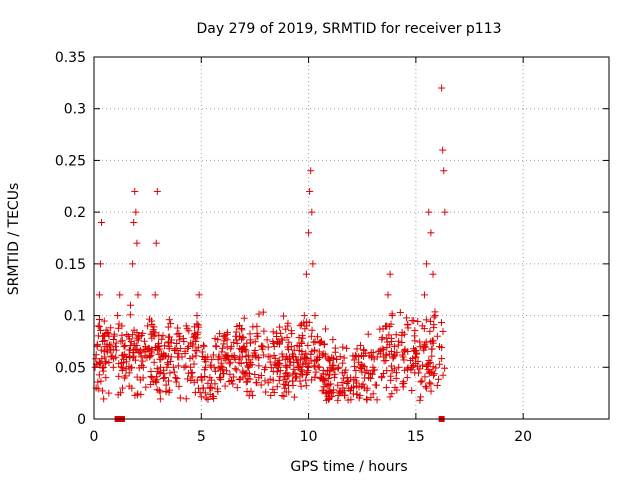 The height and width of the screenshot is (480, 640). Describe the element at coordinates (75, 317) in the screenshot. I see `y-tick-label: 0.1` at that location.